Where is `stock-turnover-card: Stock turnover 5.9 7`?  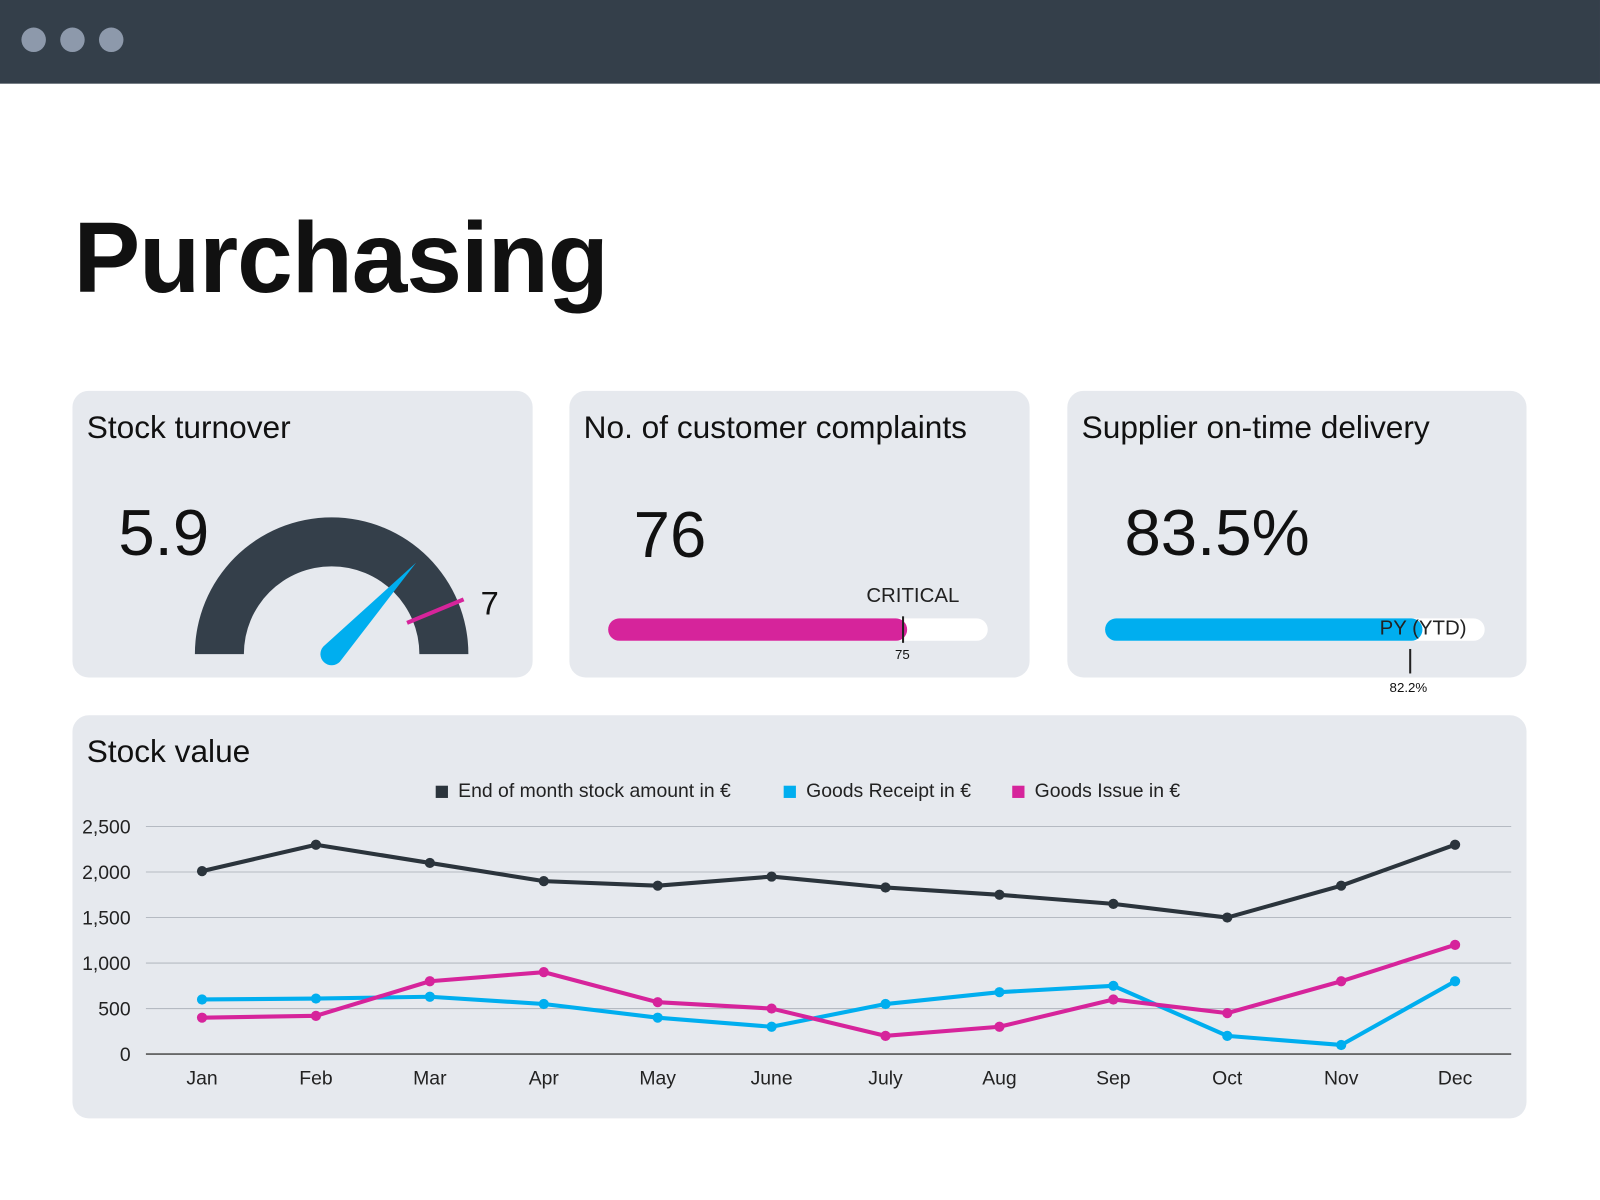
stock-turnover-card: Stock turnover 5.9 7 is located at coordinates (302, 534).